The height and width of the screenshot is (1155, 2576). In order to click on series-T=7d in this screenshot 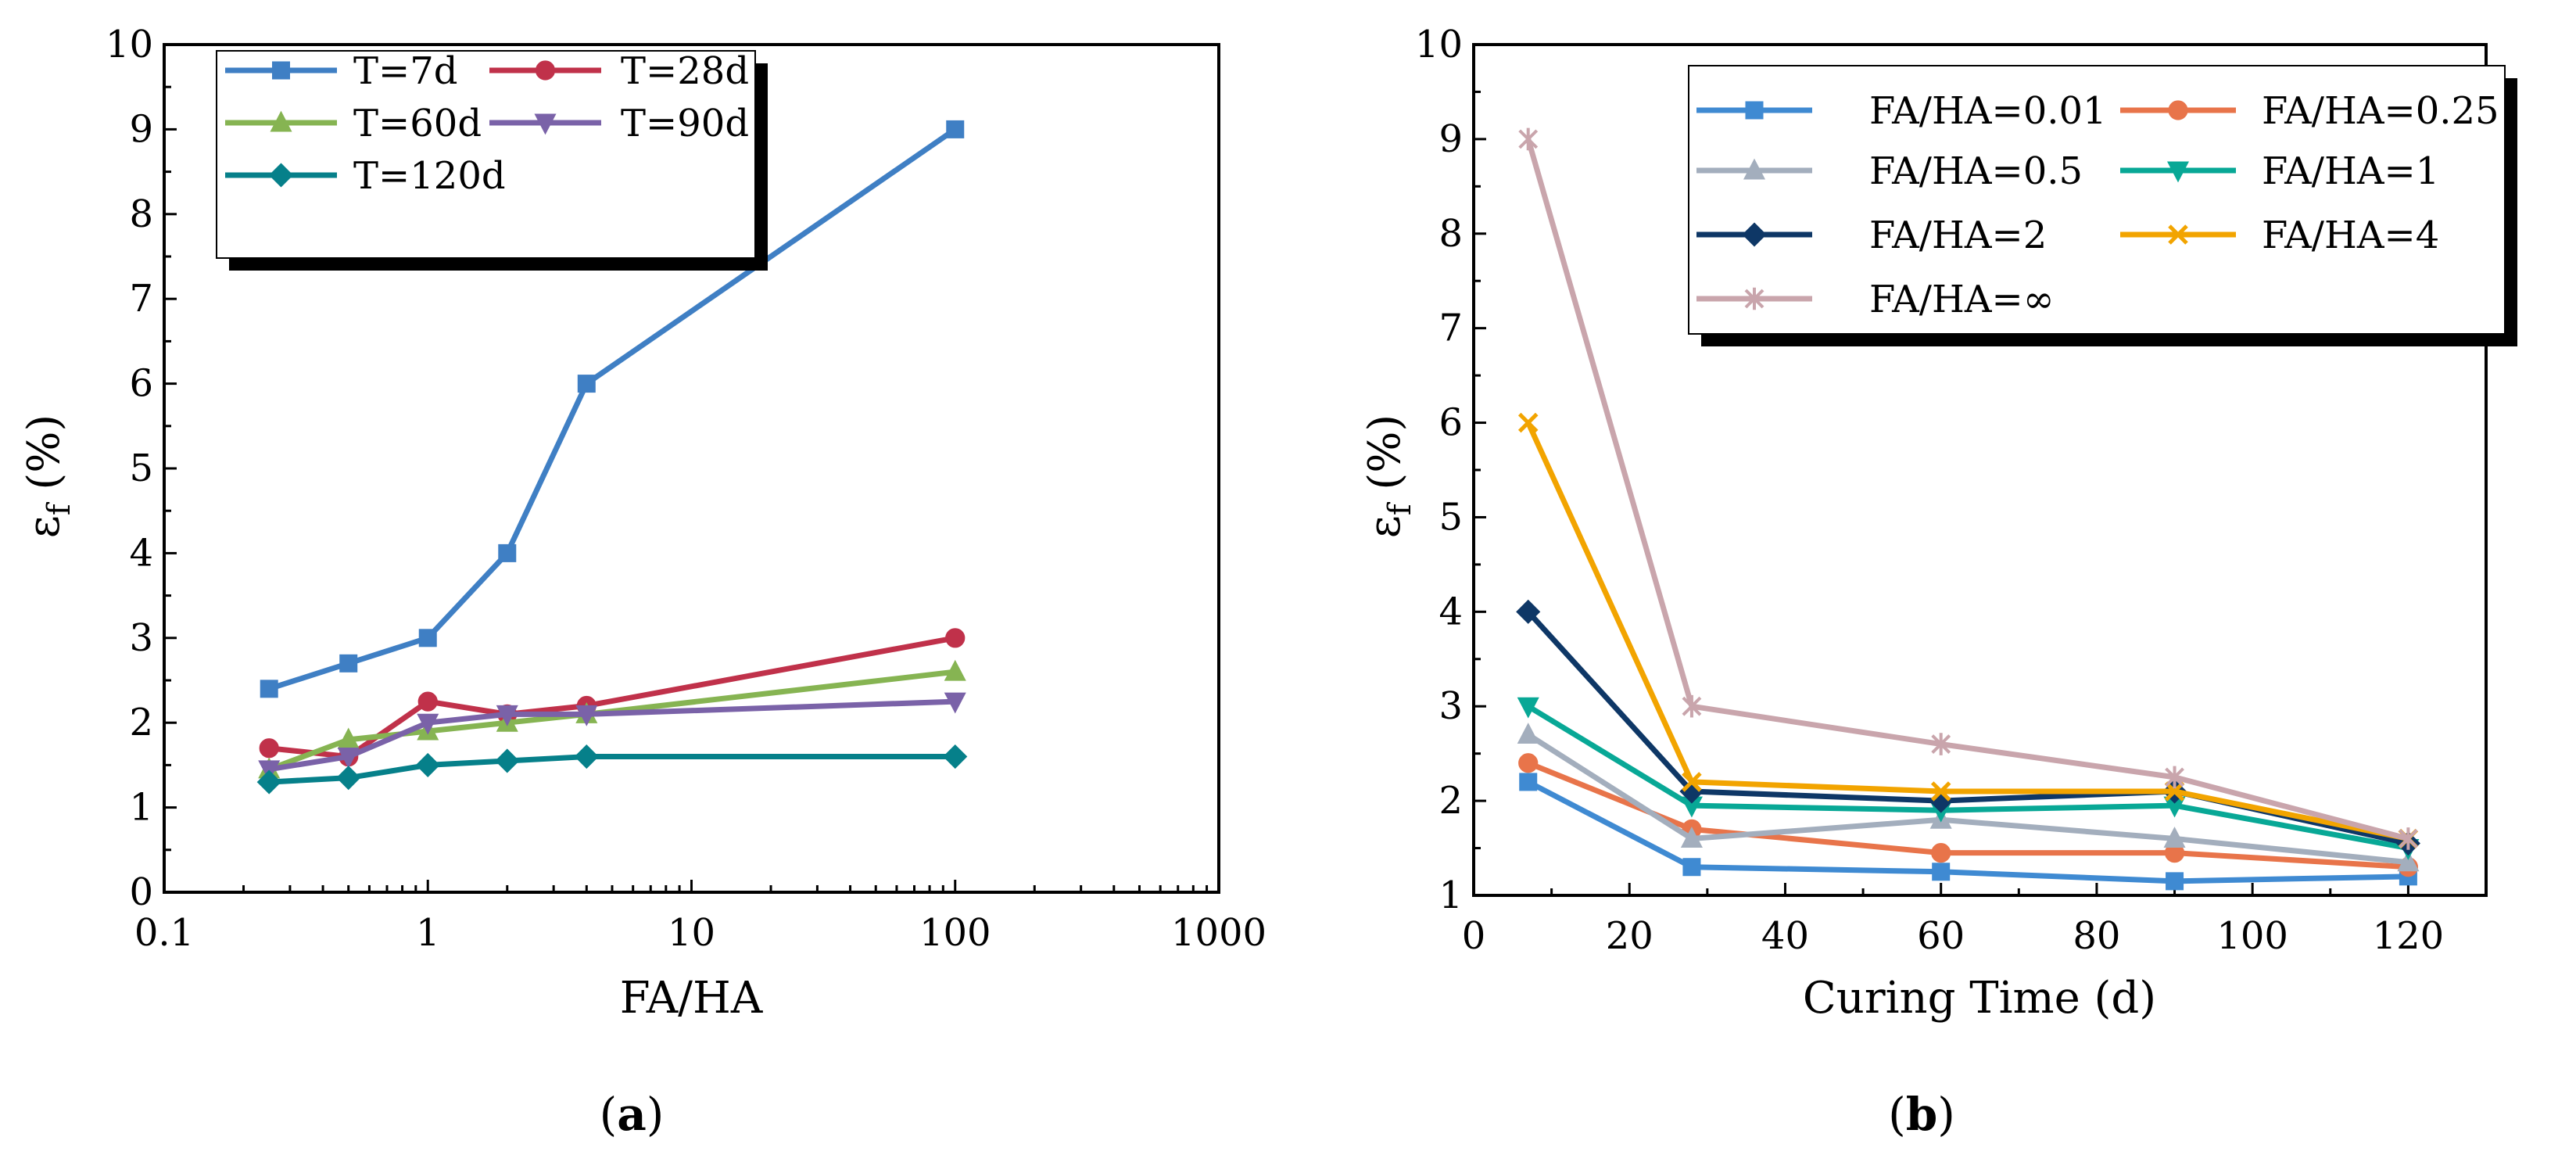, I will do `click(612, 409)`.